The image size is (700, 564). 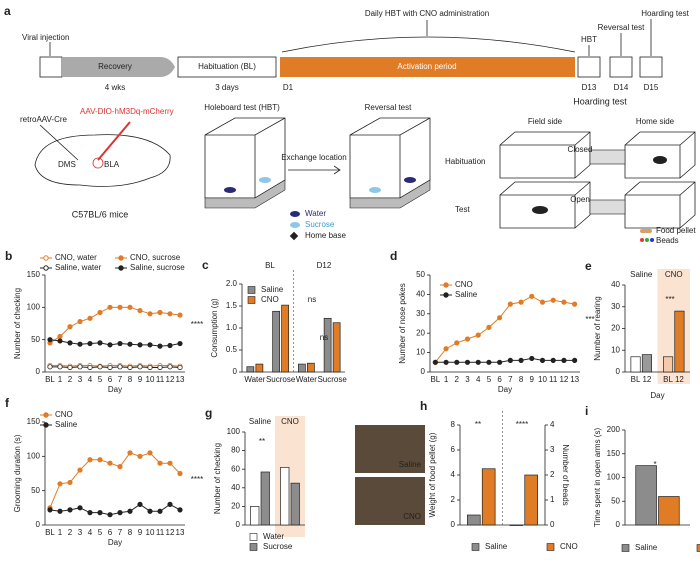 I want to click on y-axis-label: Number of nose pokes, so click(x=402, y=323).